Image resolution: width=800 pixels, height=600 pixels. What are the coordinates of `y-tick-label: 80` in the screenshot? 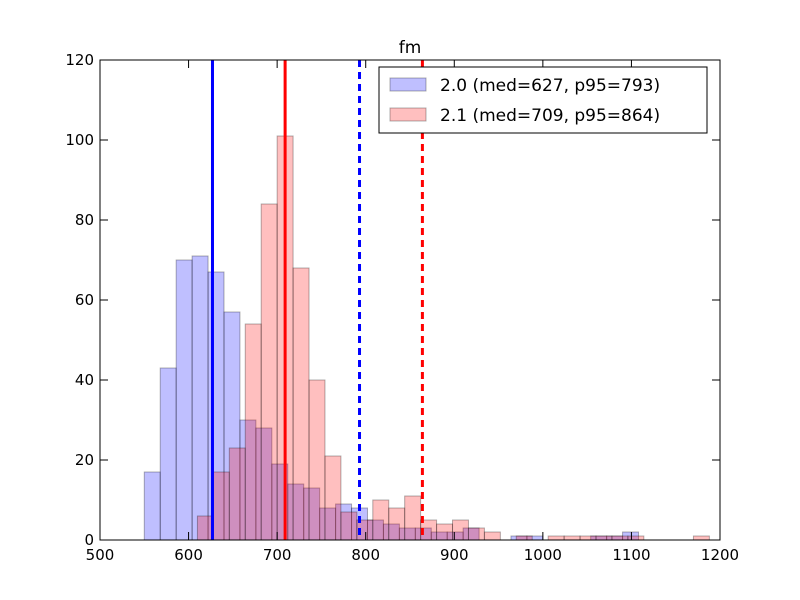 It's located at (84, 220).